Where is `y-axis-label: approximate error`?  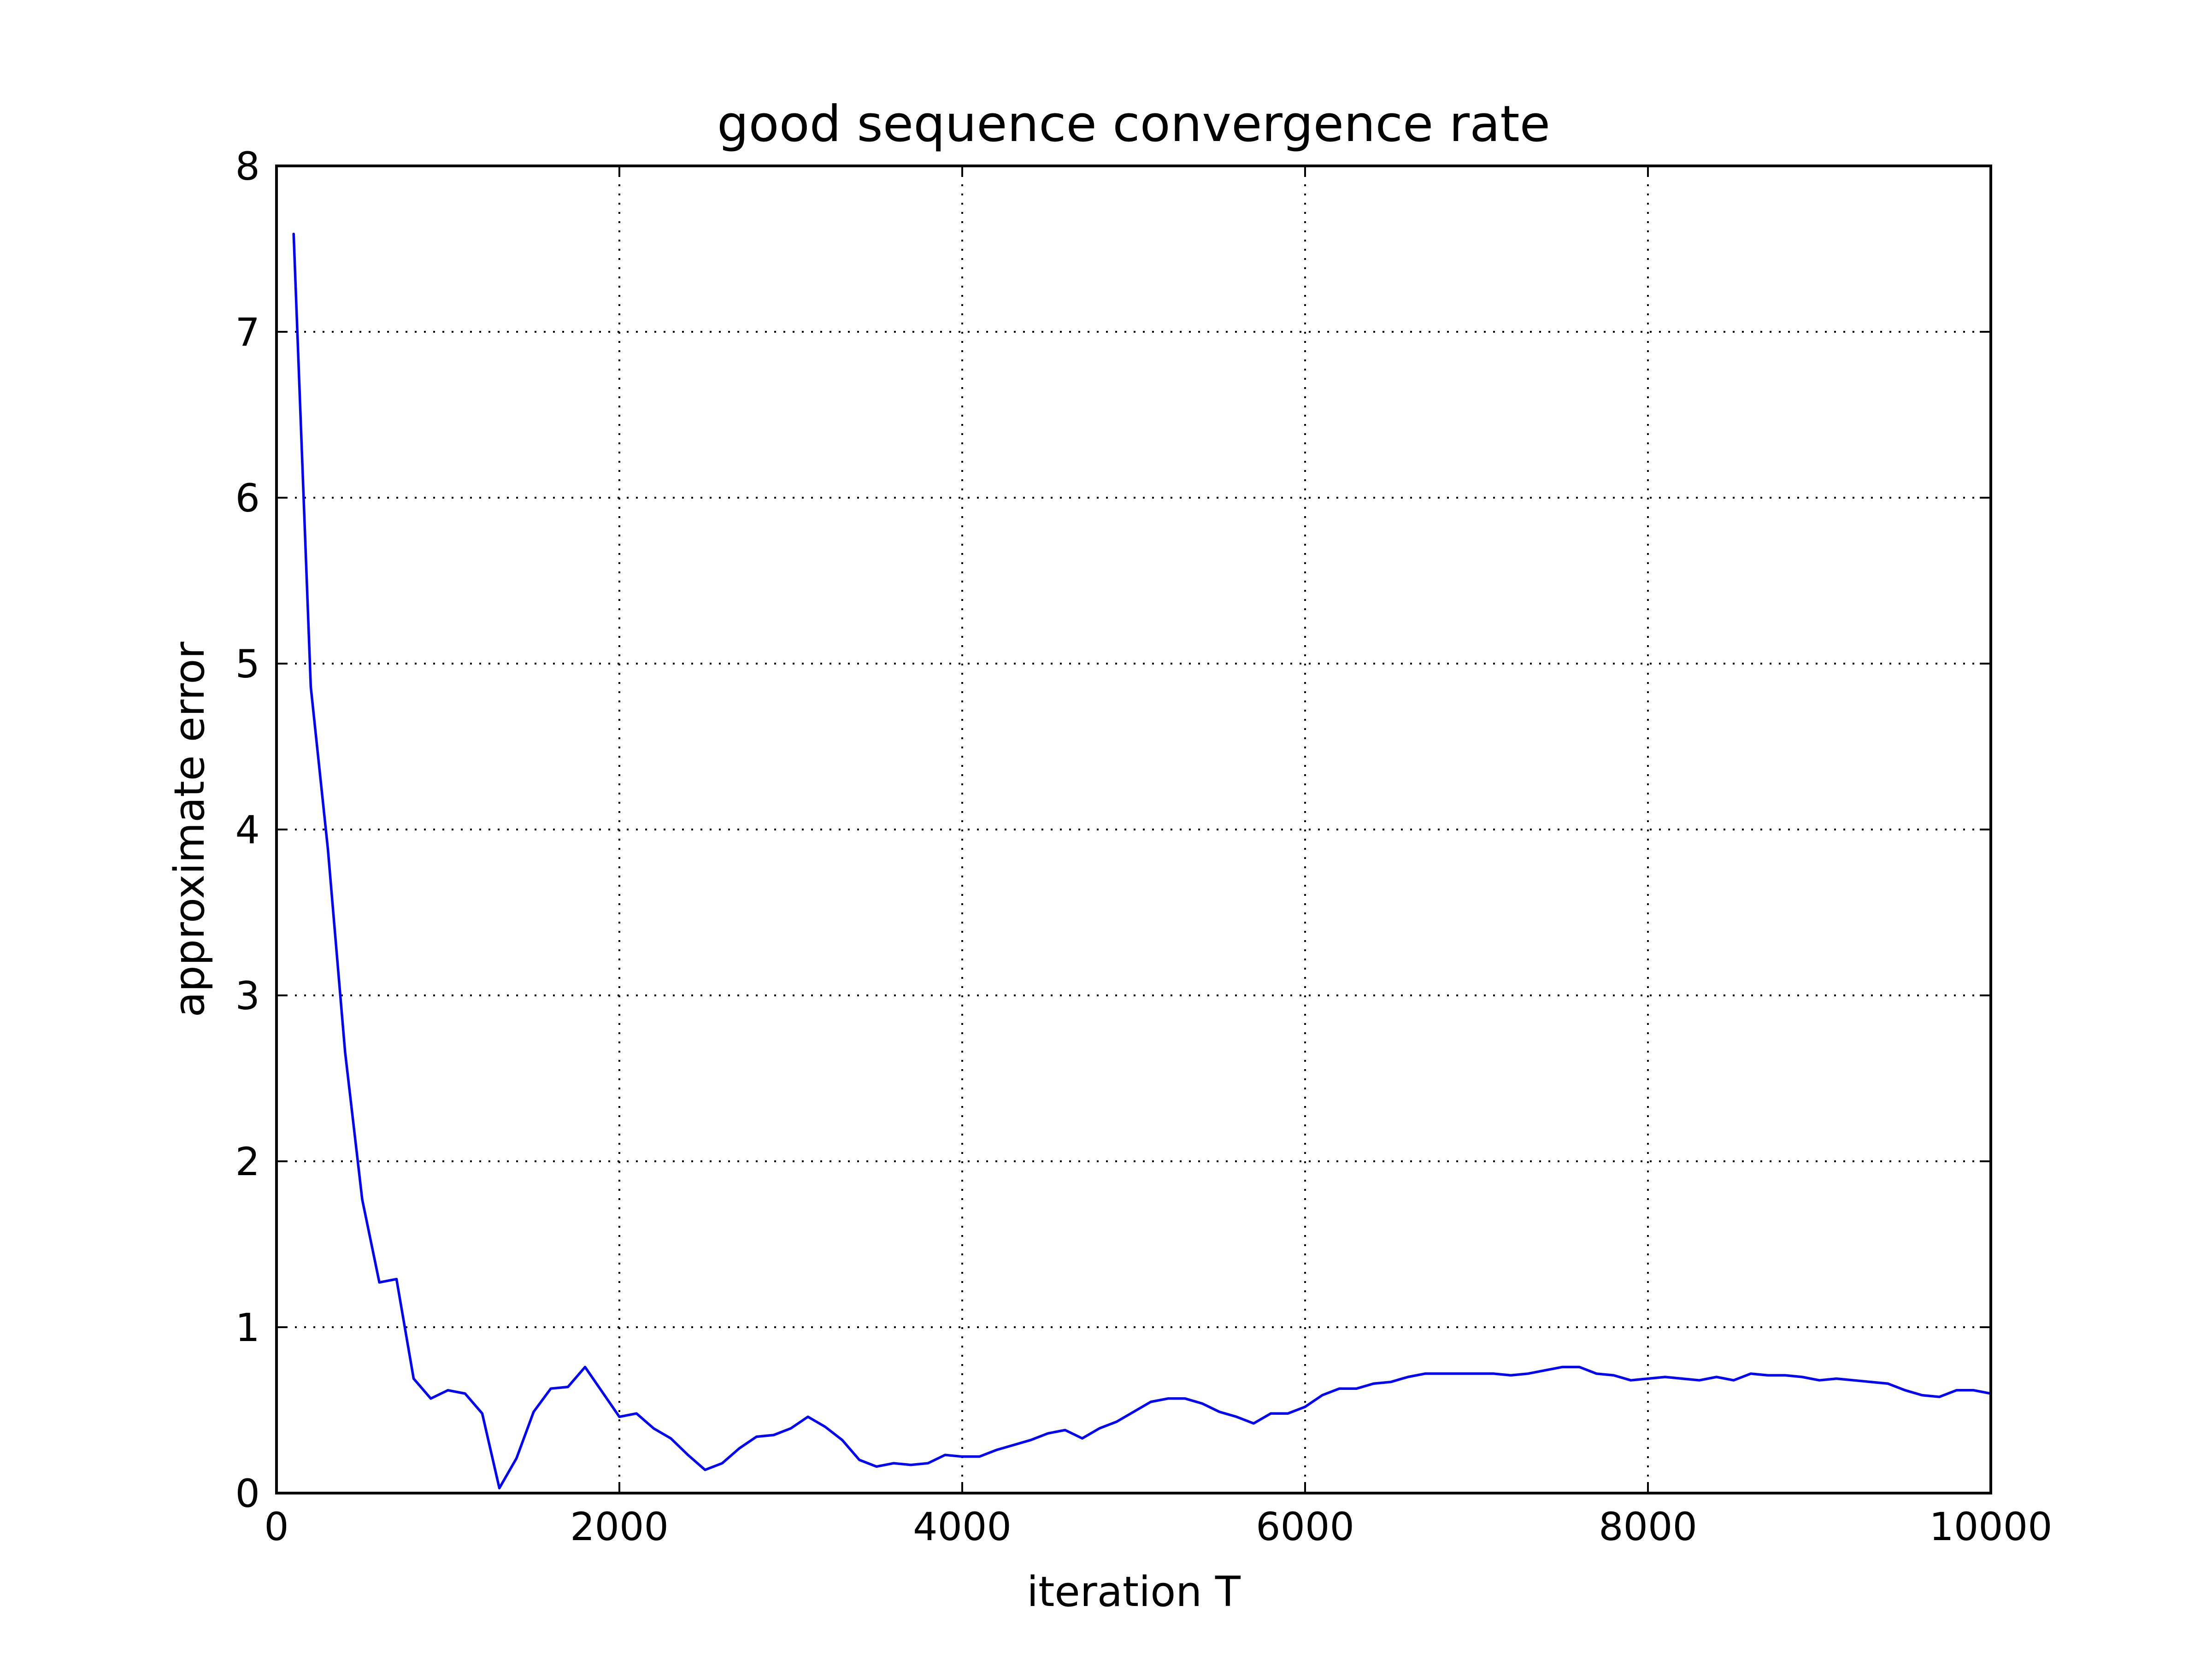
y-axis-label: approximate error is located at coordinates (189, 830).